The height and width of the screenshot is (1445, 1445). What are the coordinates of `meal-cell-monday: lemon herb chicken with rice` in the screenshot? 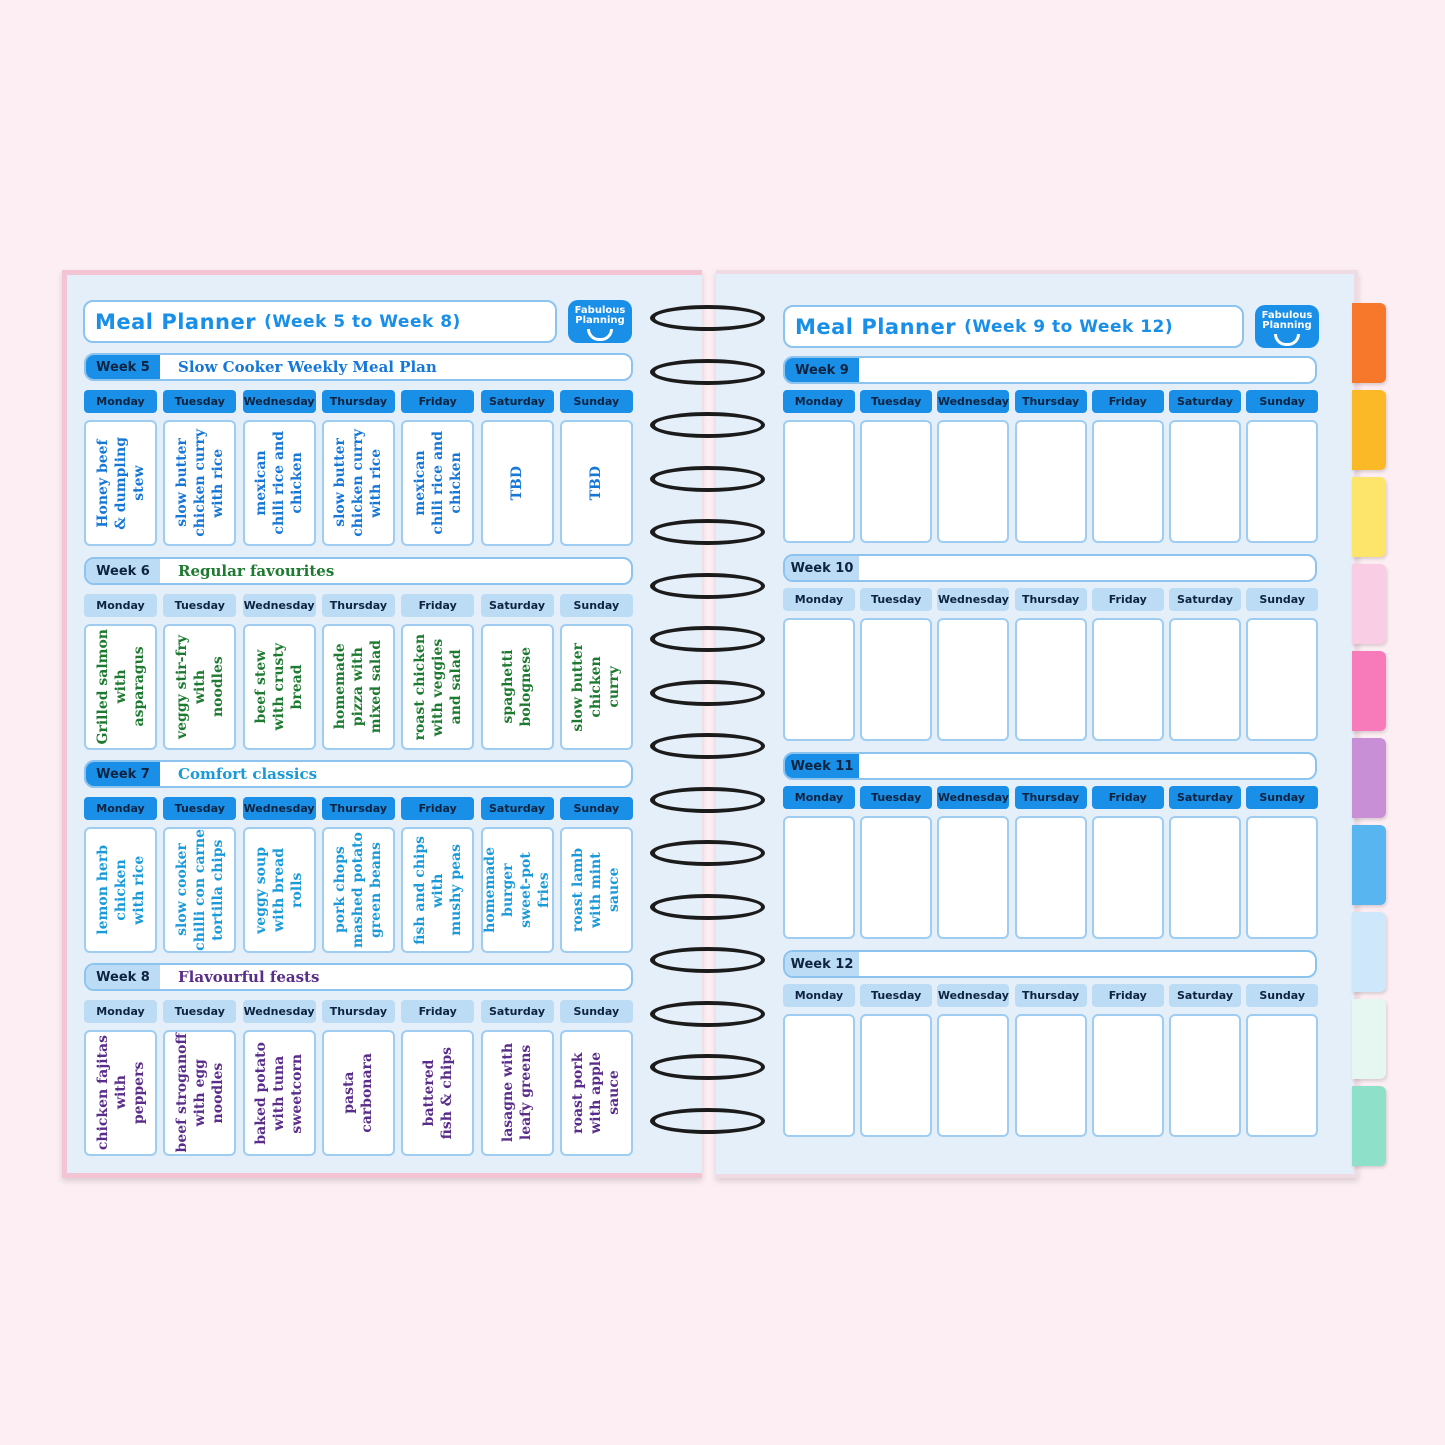 It's located at (120, 890).